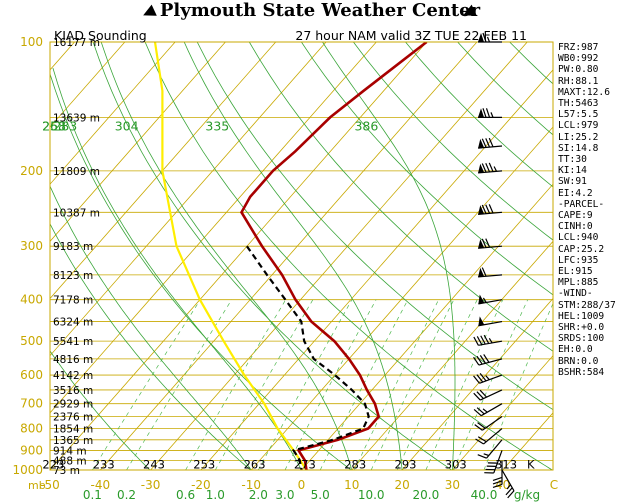 Image resolution: width=640 pixels, height=503 pixels. I want to click on index-row: EI:4.2, so click(575, 193).